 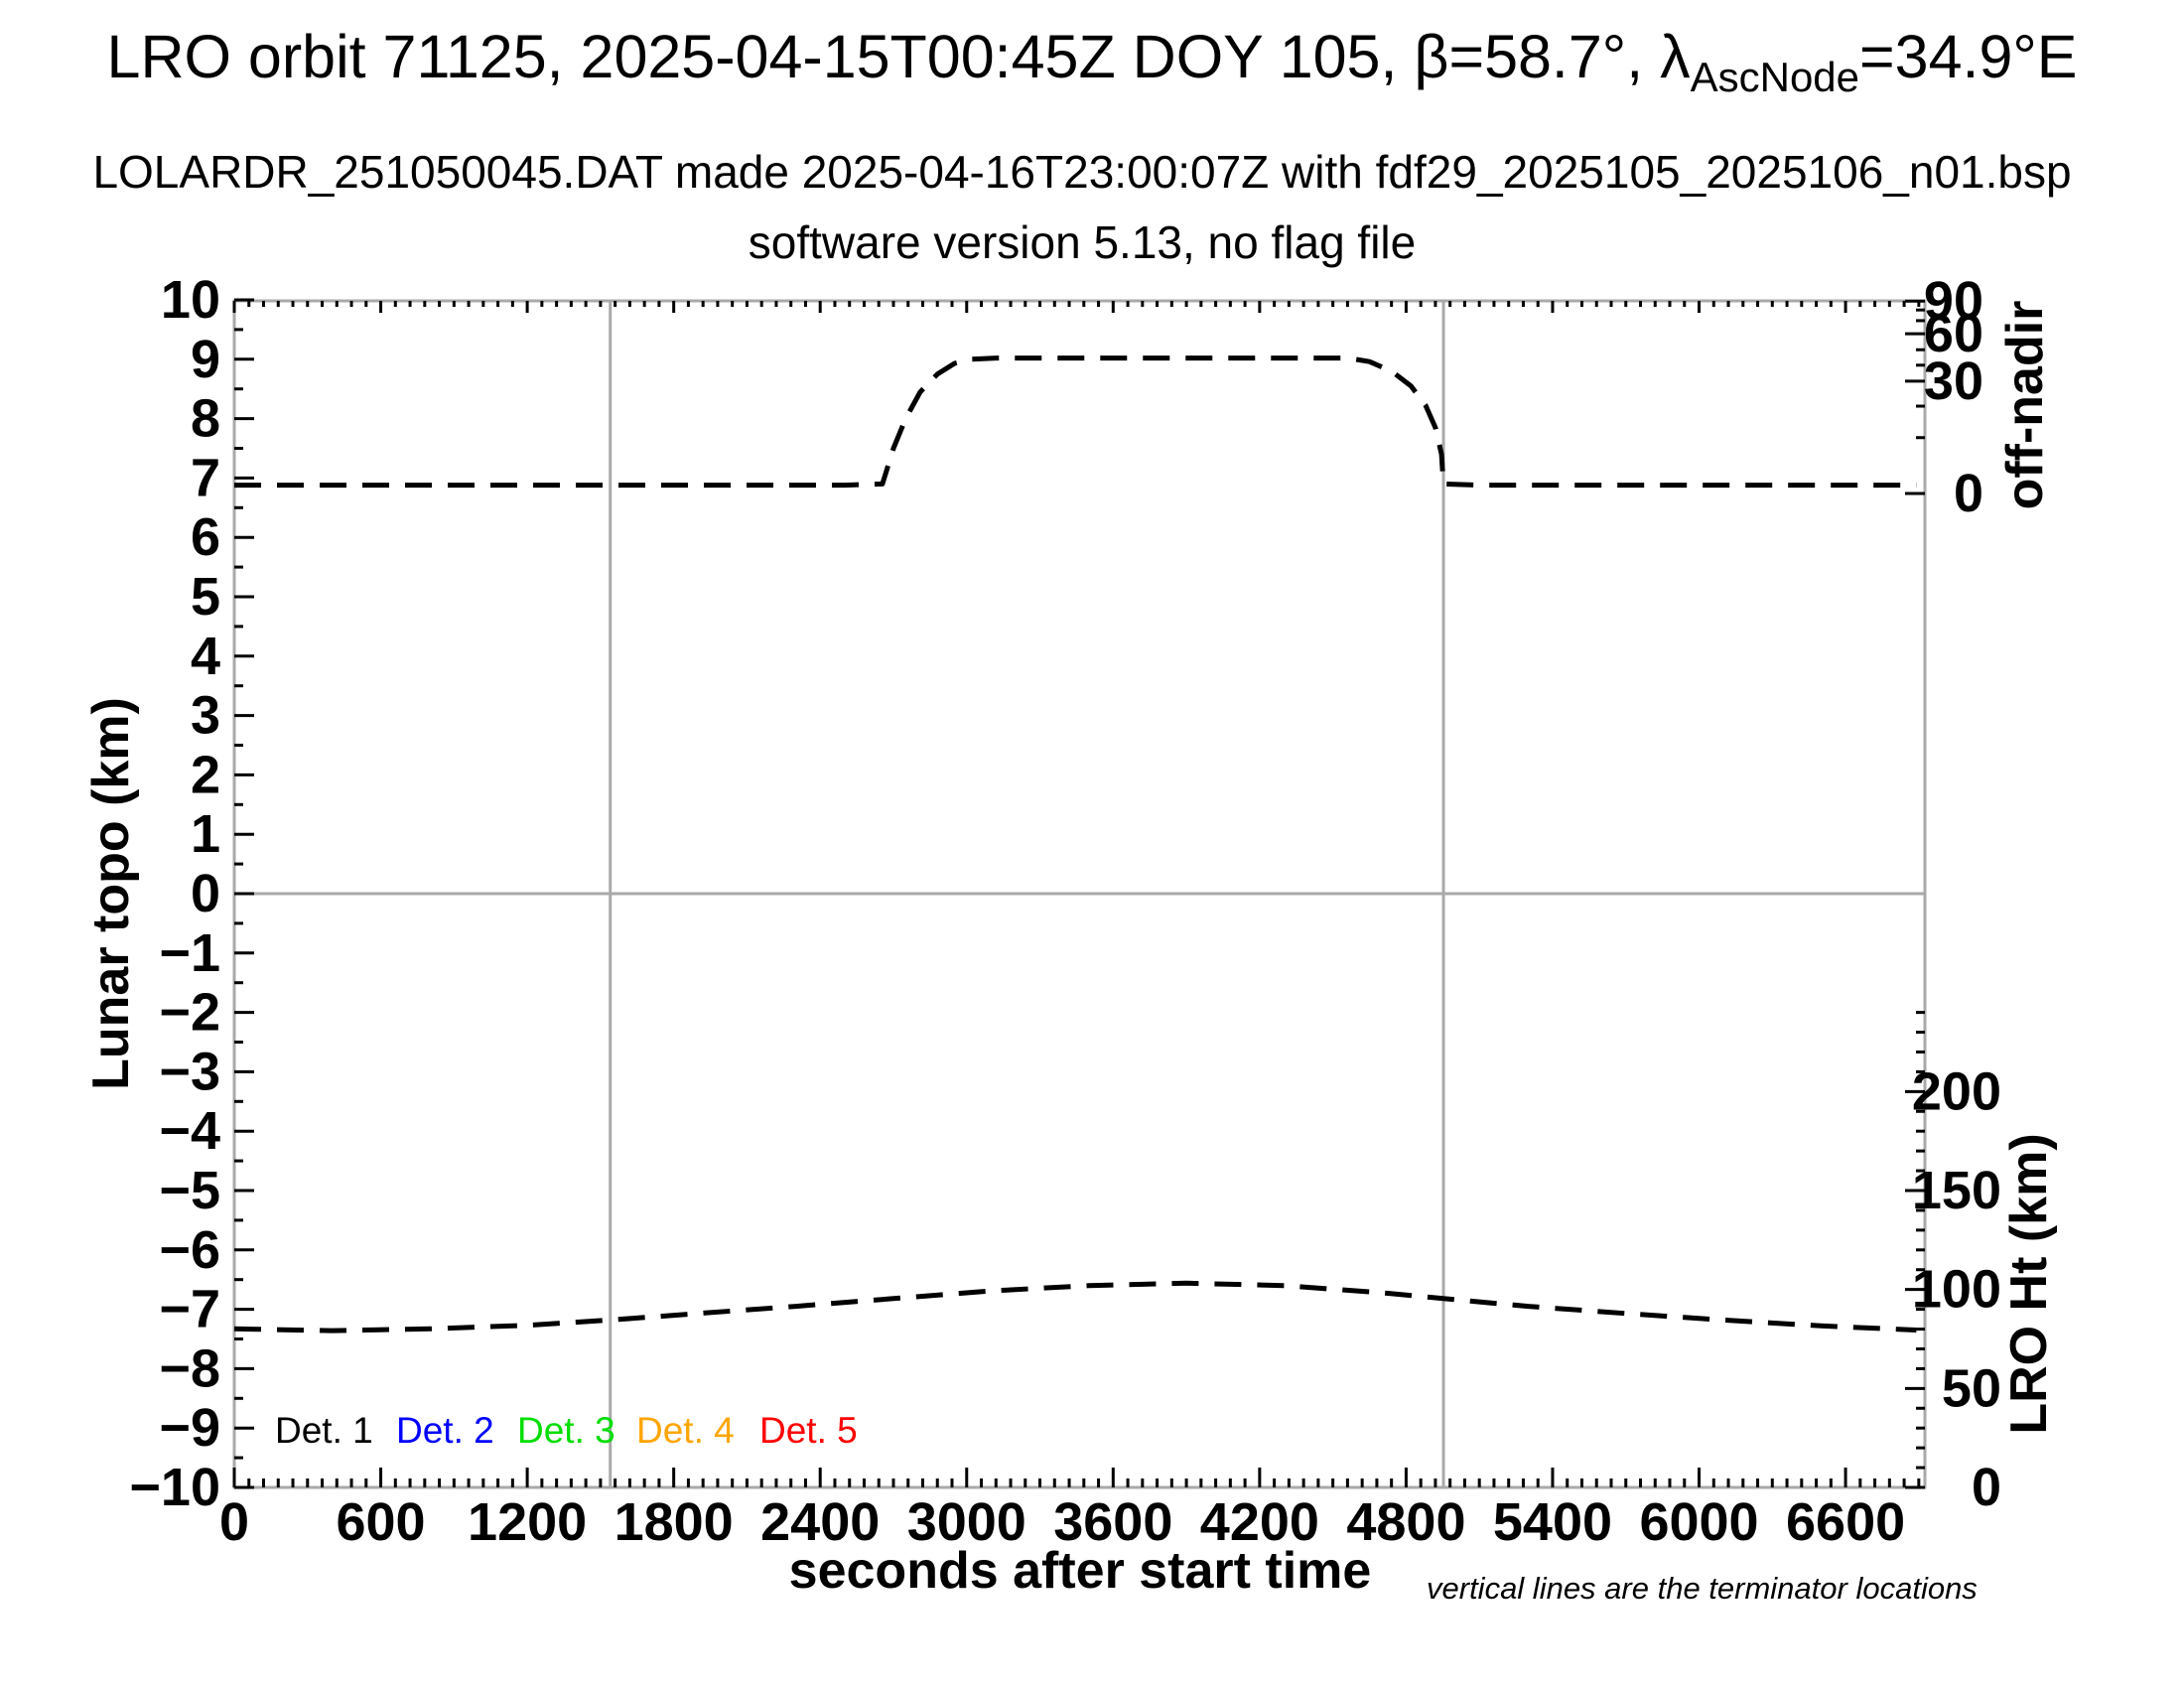 I want to click on legend-item-det-5: Det. 5, so click(x=808, y=1430).